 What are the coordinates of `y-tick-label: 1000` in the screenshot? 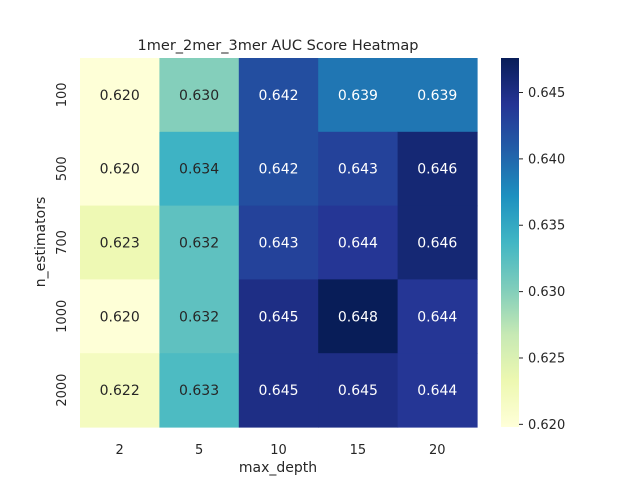 It's located at (62, 316).